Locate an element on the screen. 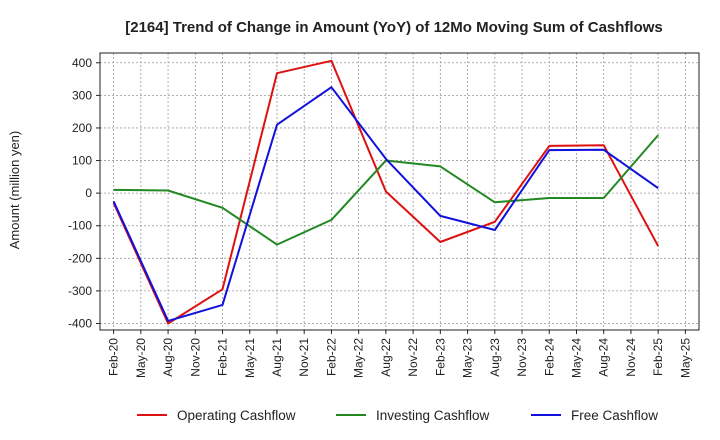  y-tick-label: -400 is located at coordinates (80, 323).